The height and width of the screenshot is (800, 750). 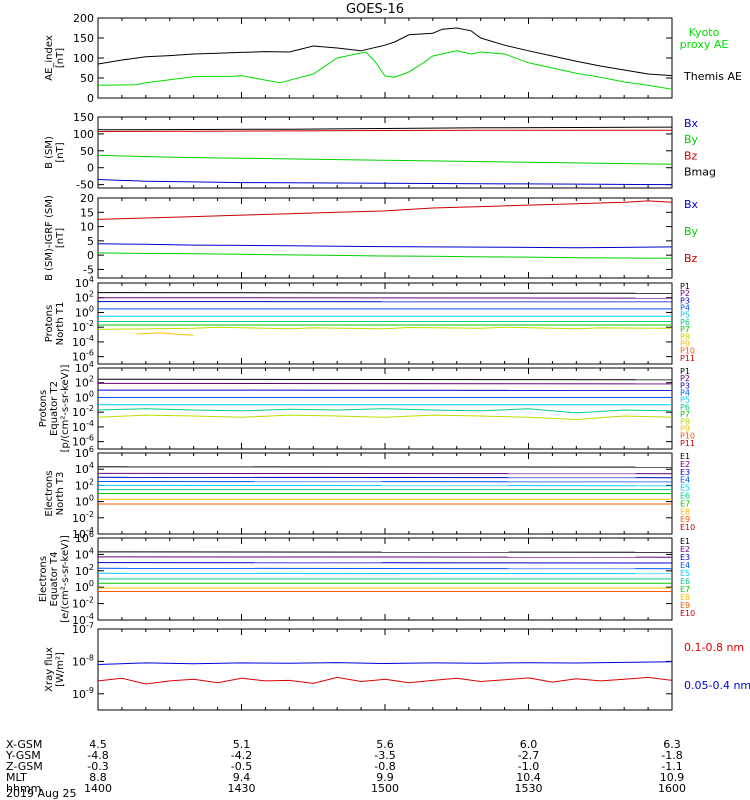 I want to click on x-row-value: 10.4, so click(x=528, y=777).